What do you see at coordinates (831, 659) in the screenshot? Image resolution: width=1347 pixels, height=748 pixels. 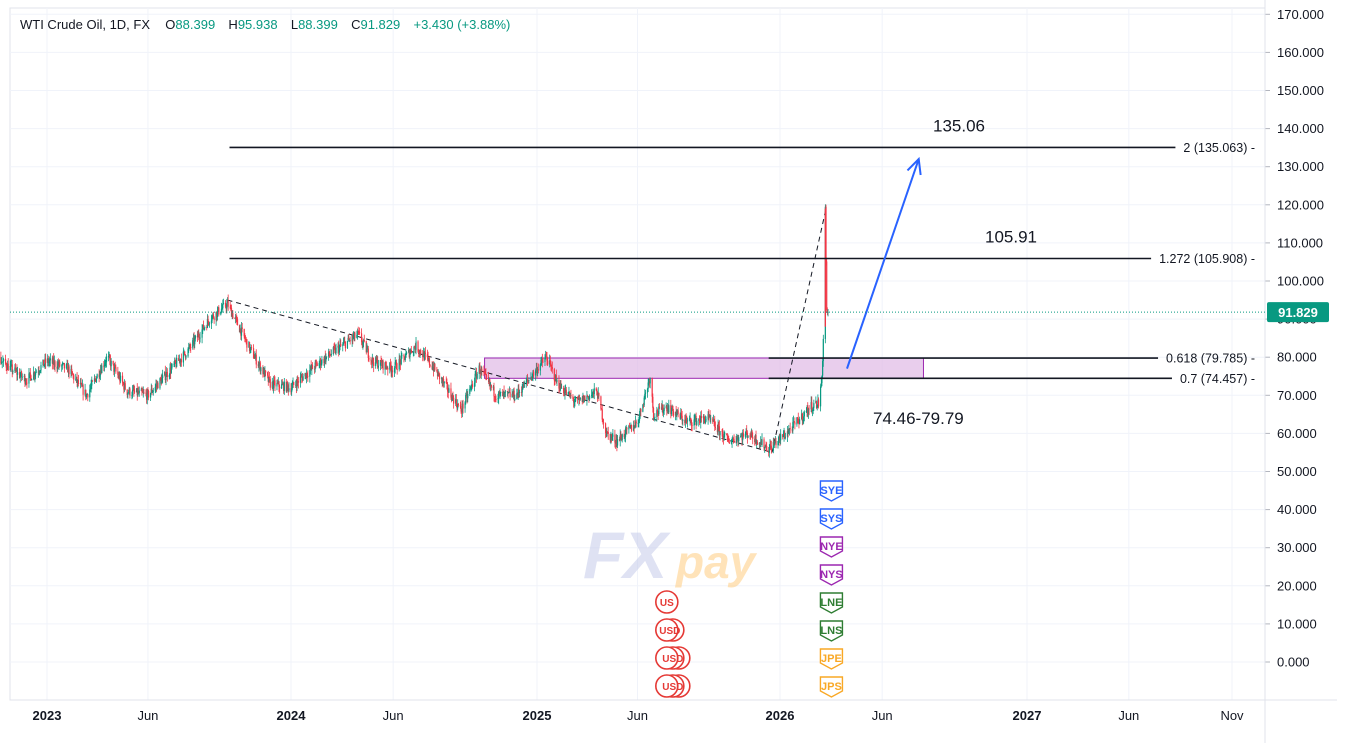 I see `event-marker-jpe: JPE` at bounding box center [831, 659].